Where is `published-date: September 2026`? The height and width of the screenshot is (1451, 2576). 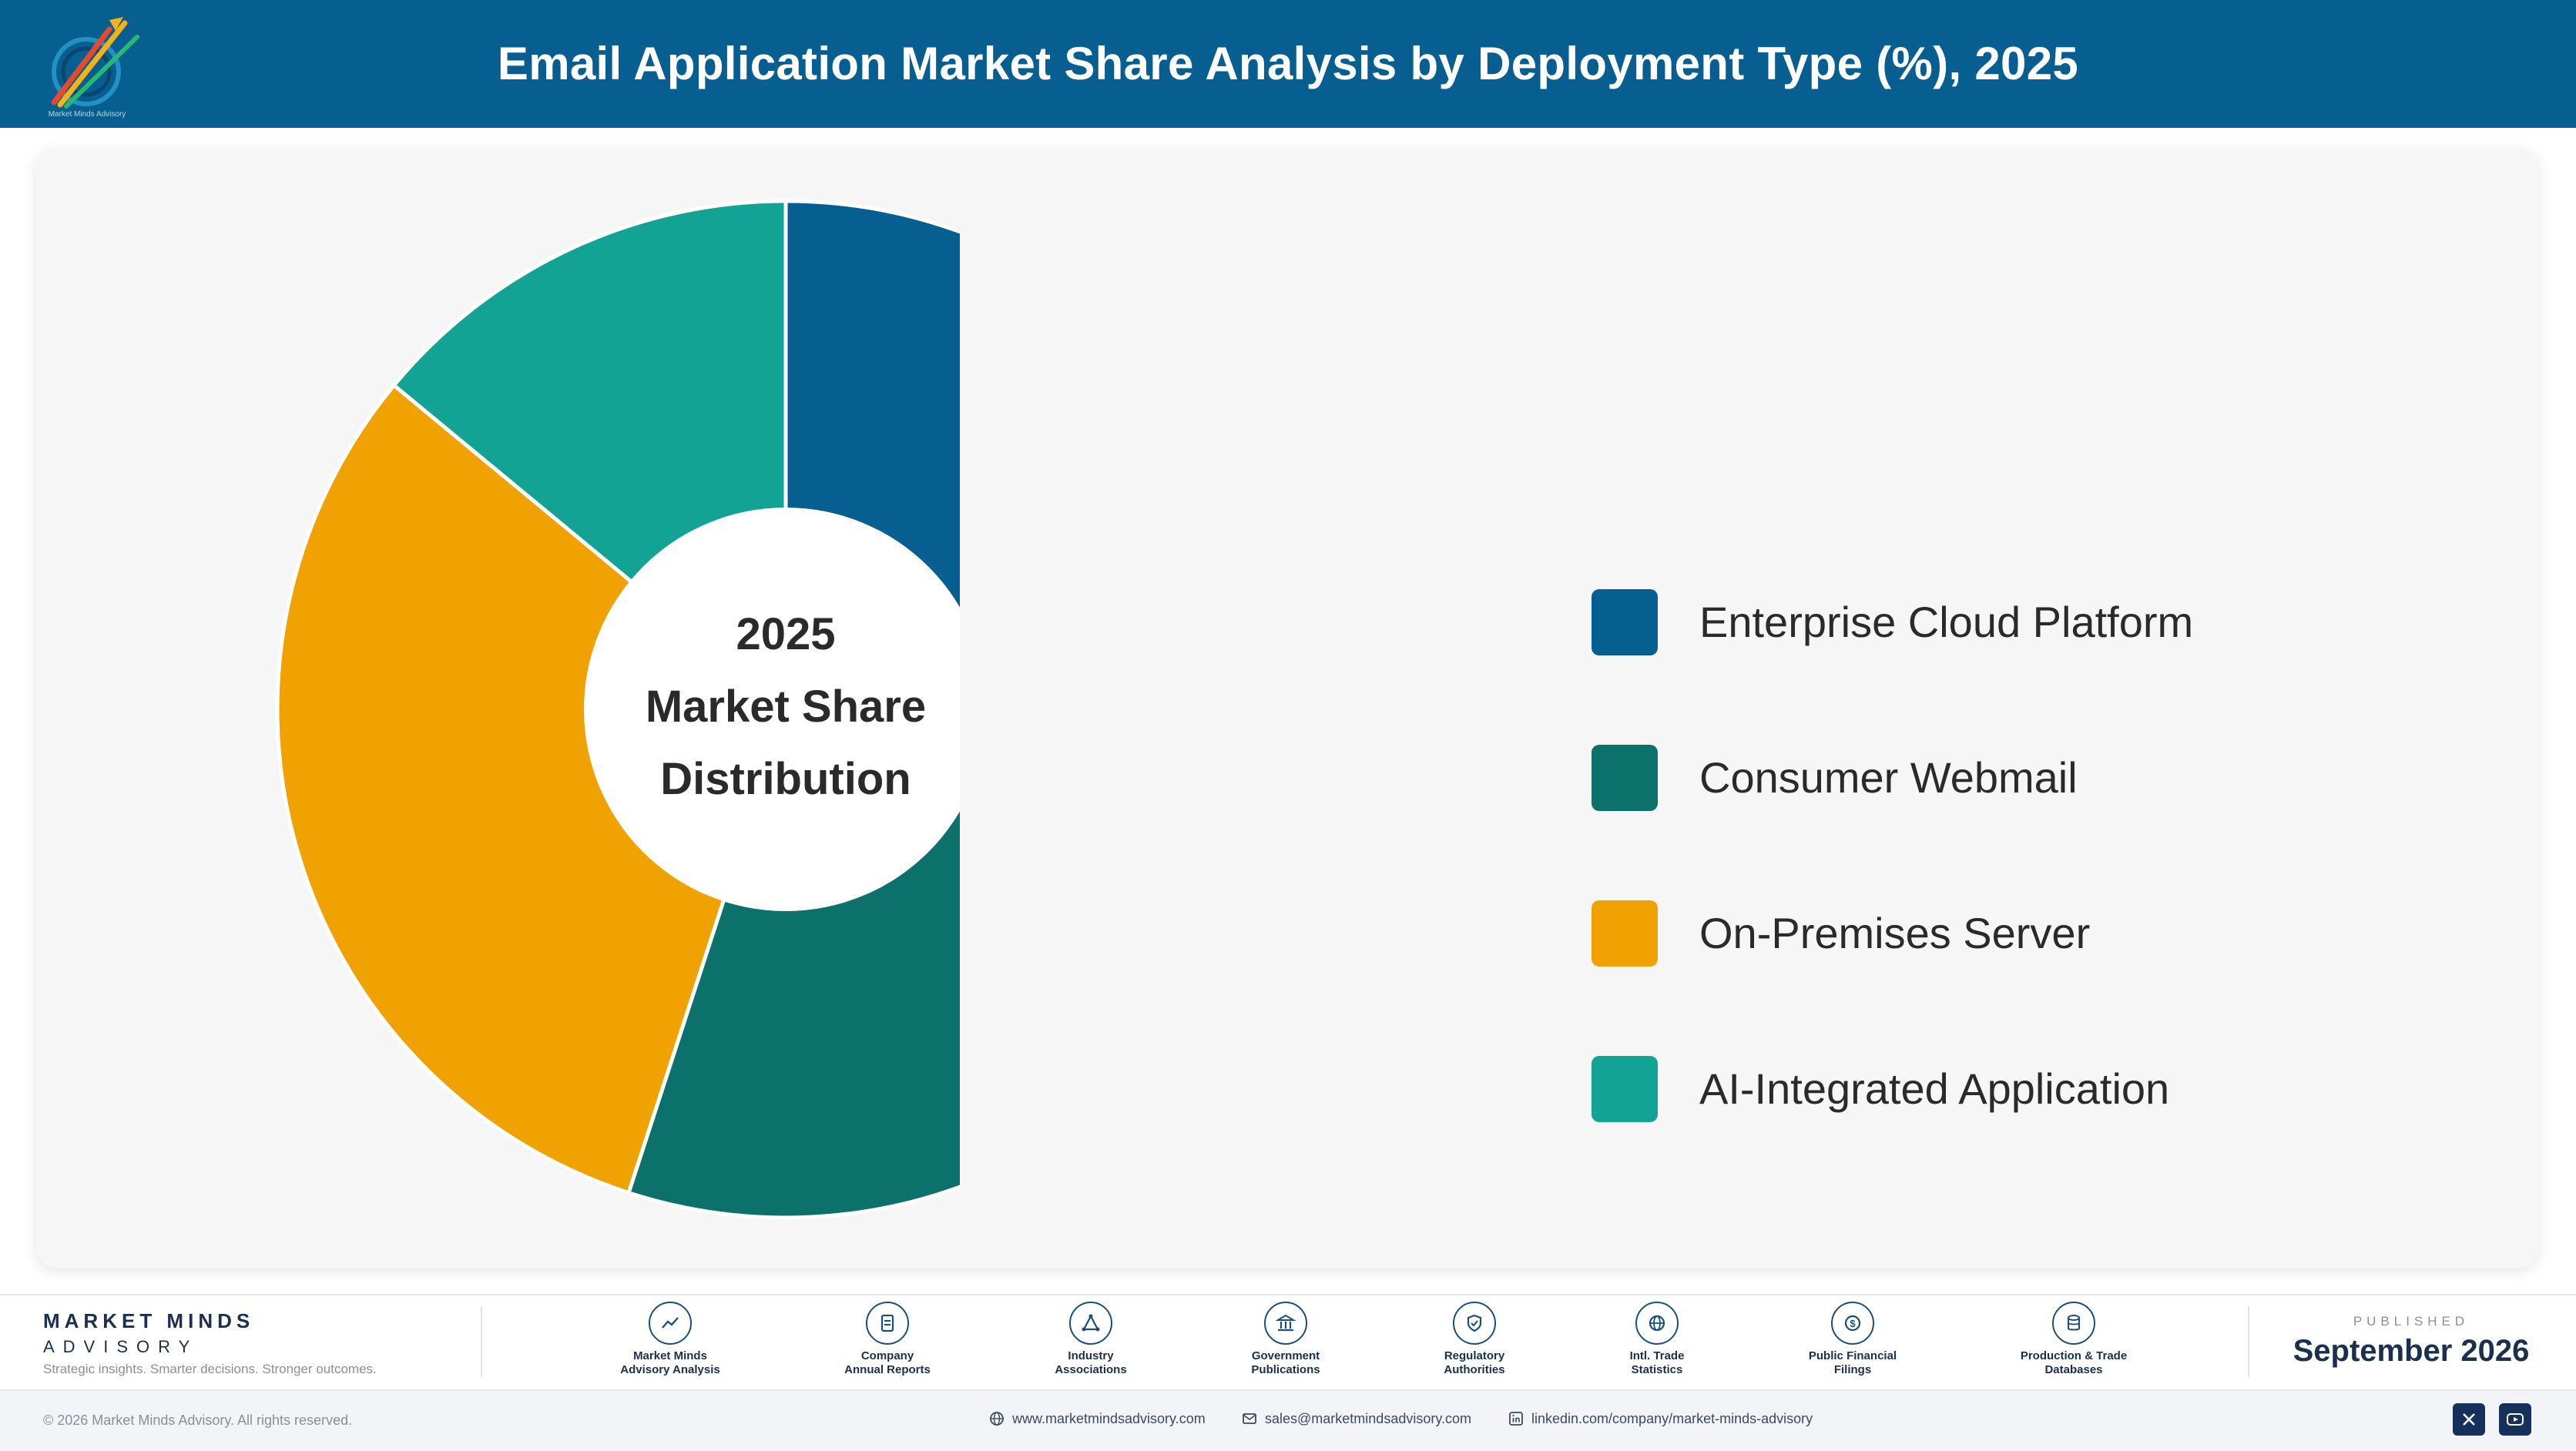
published-date: September 2026 is located at coordinates (2411, 1351).